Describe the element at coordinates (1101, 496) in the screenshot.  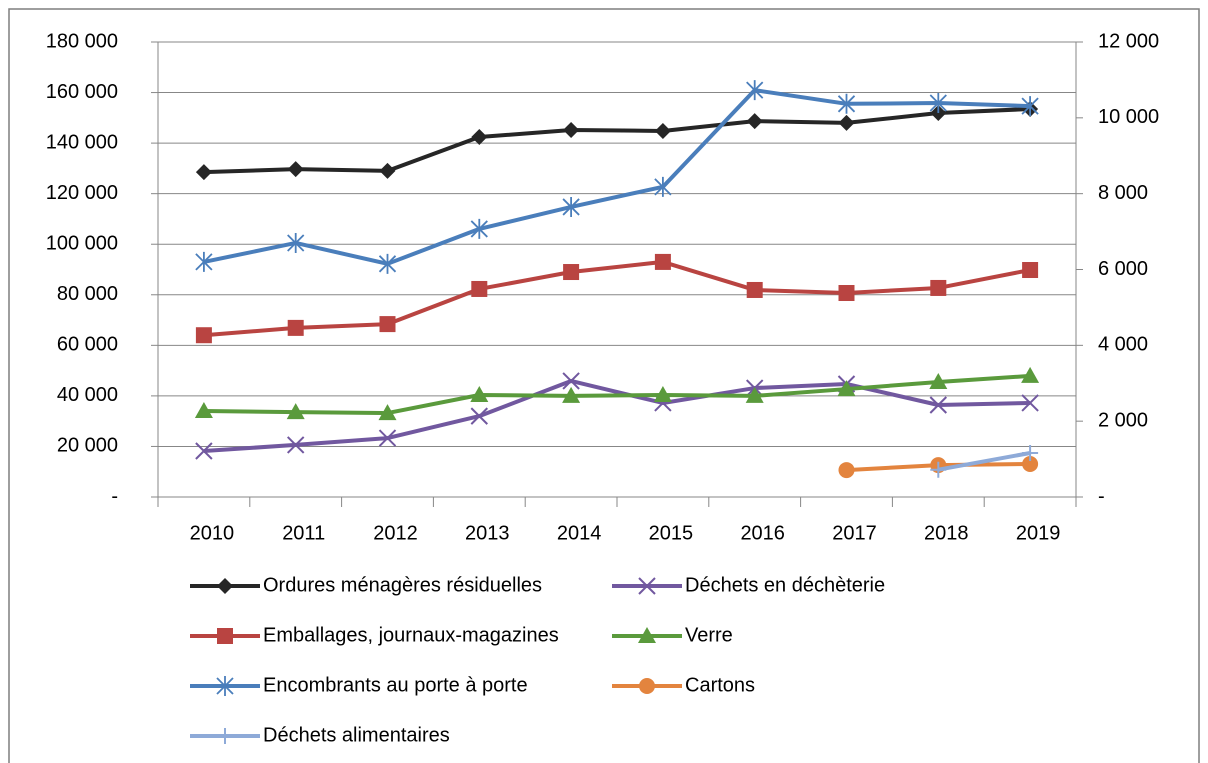
I see `y2-tick-label: -` at that location.